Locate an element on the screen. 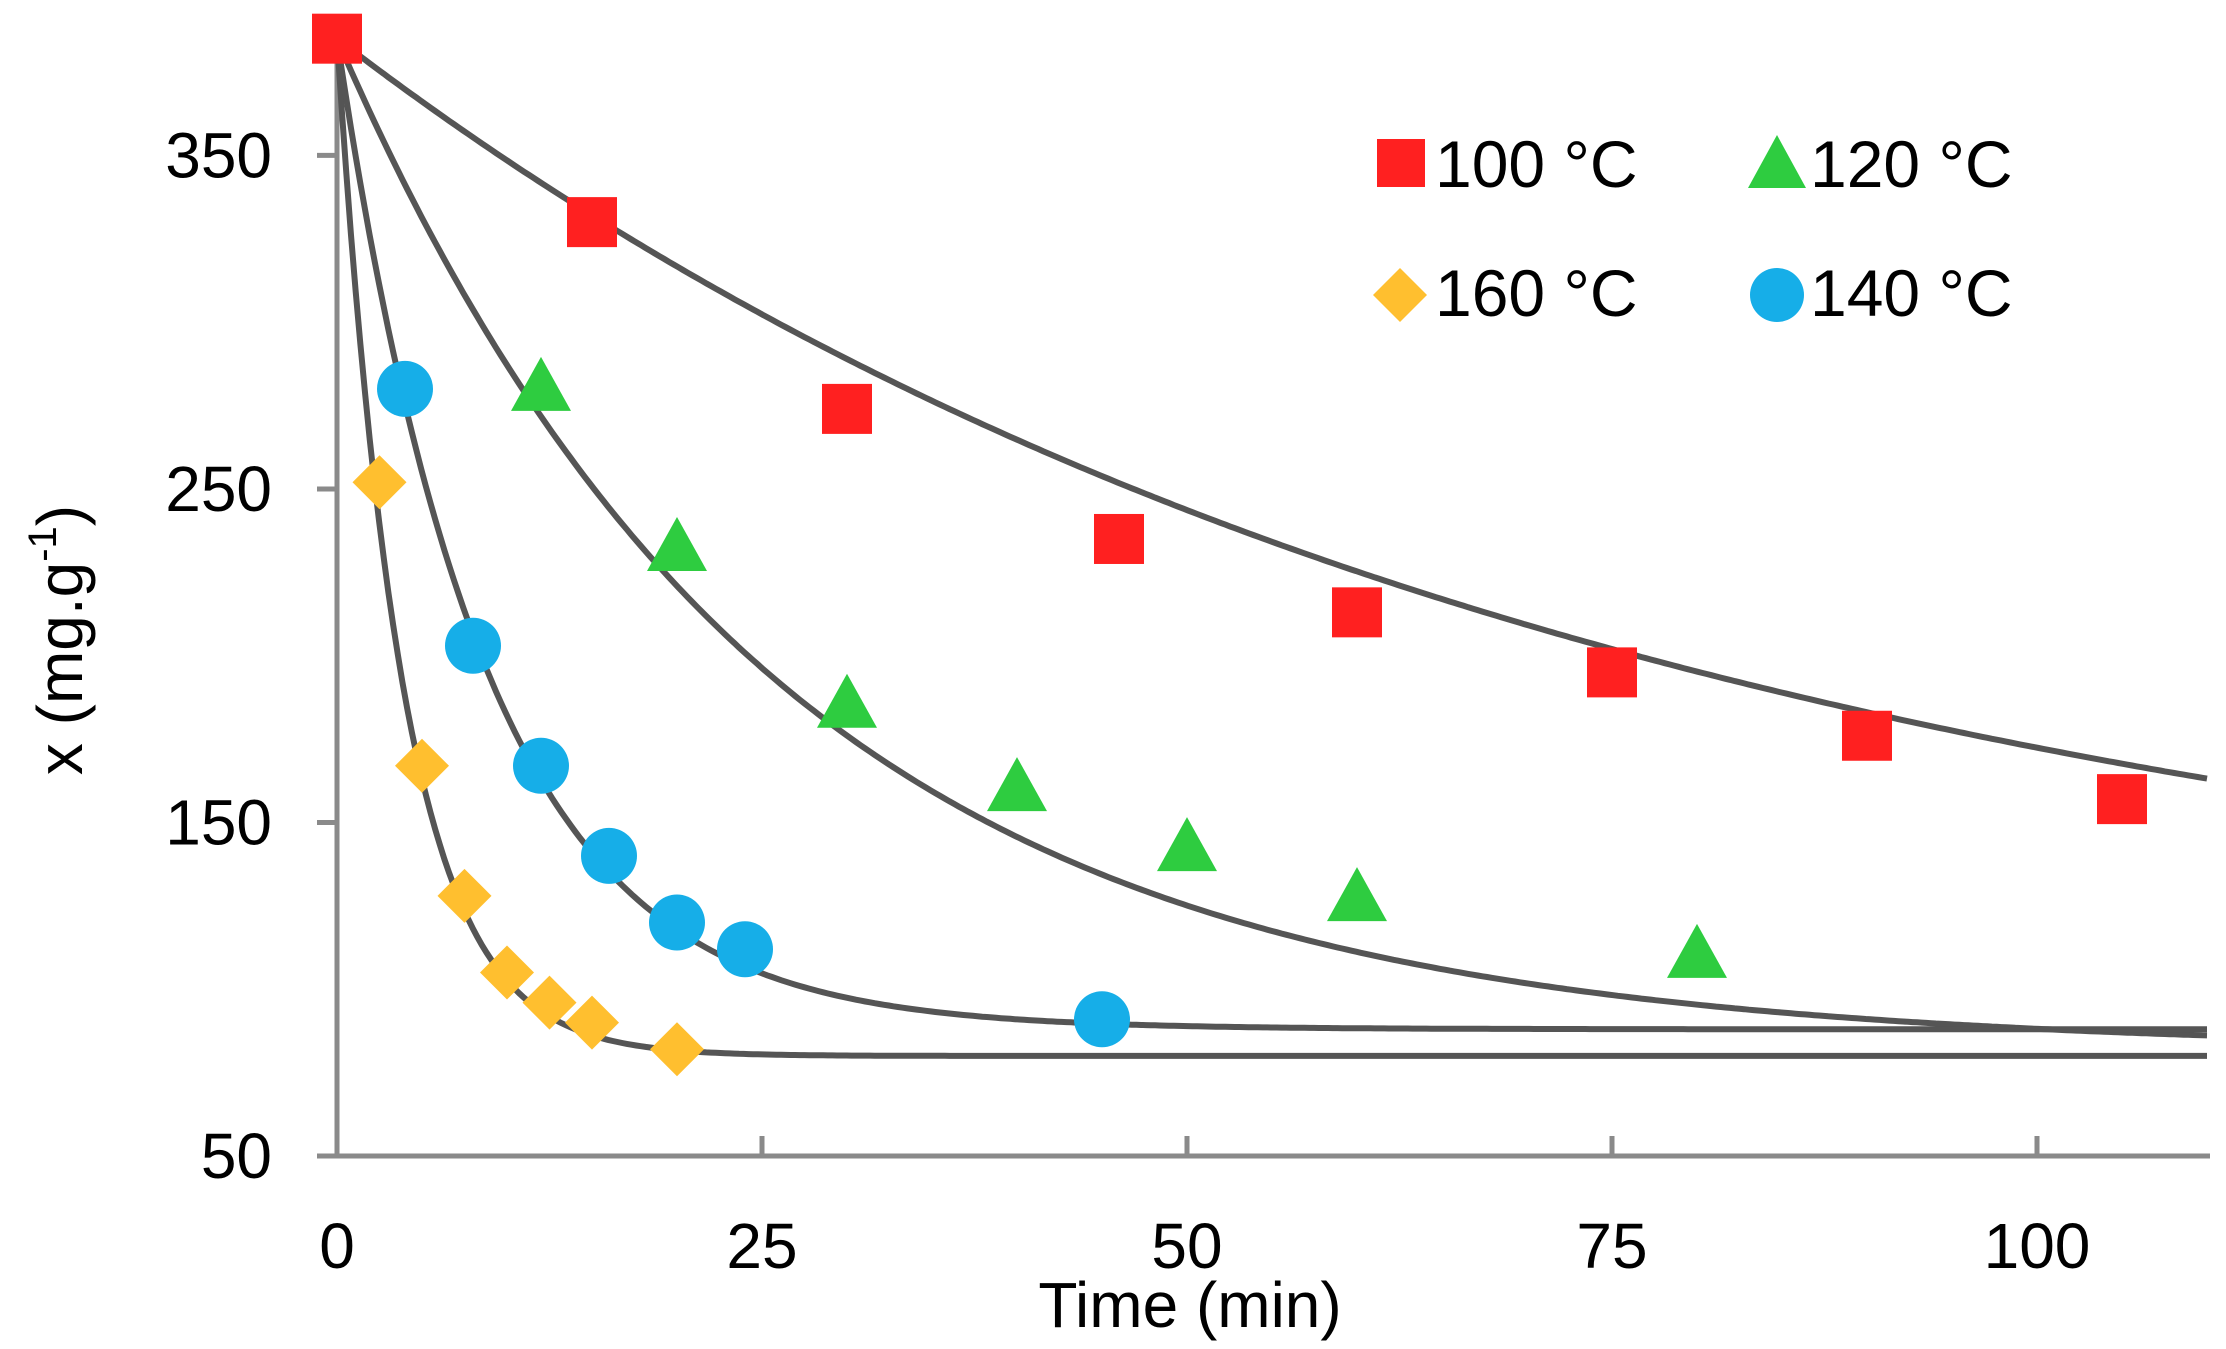  legend-square-marker is located at coordinates (1401, 163).